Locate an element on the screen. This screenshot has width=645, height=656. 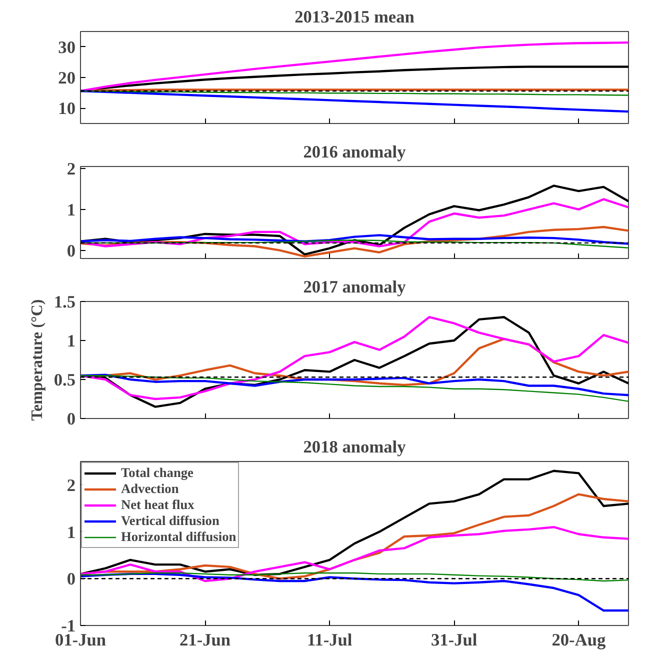
legend-label: Advection is located at coordinates (150, 489).